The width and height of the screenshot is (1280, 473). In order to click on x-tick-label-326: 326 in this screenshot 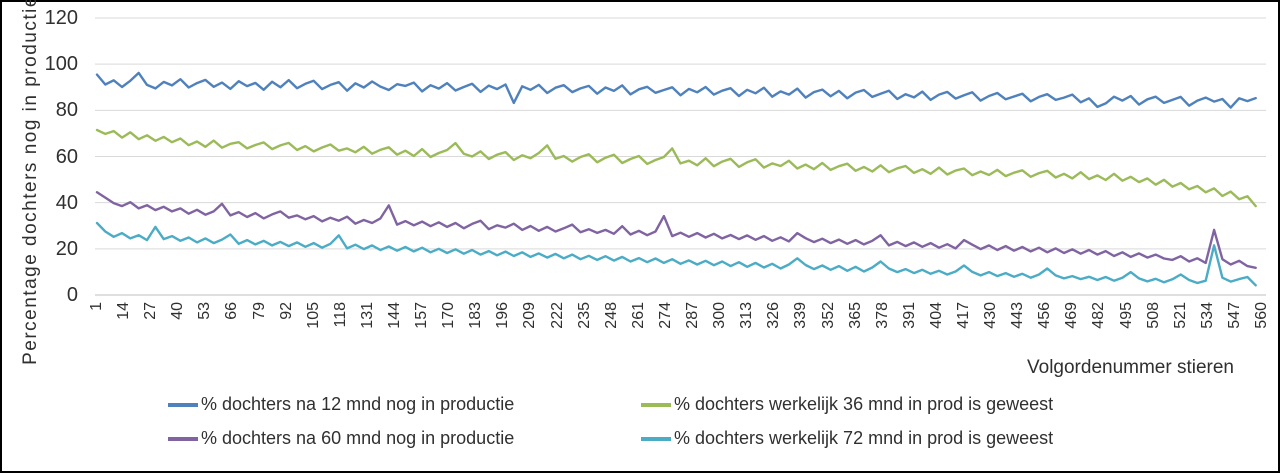, I will do `click(774, 315)`.